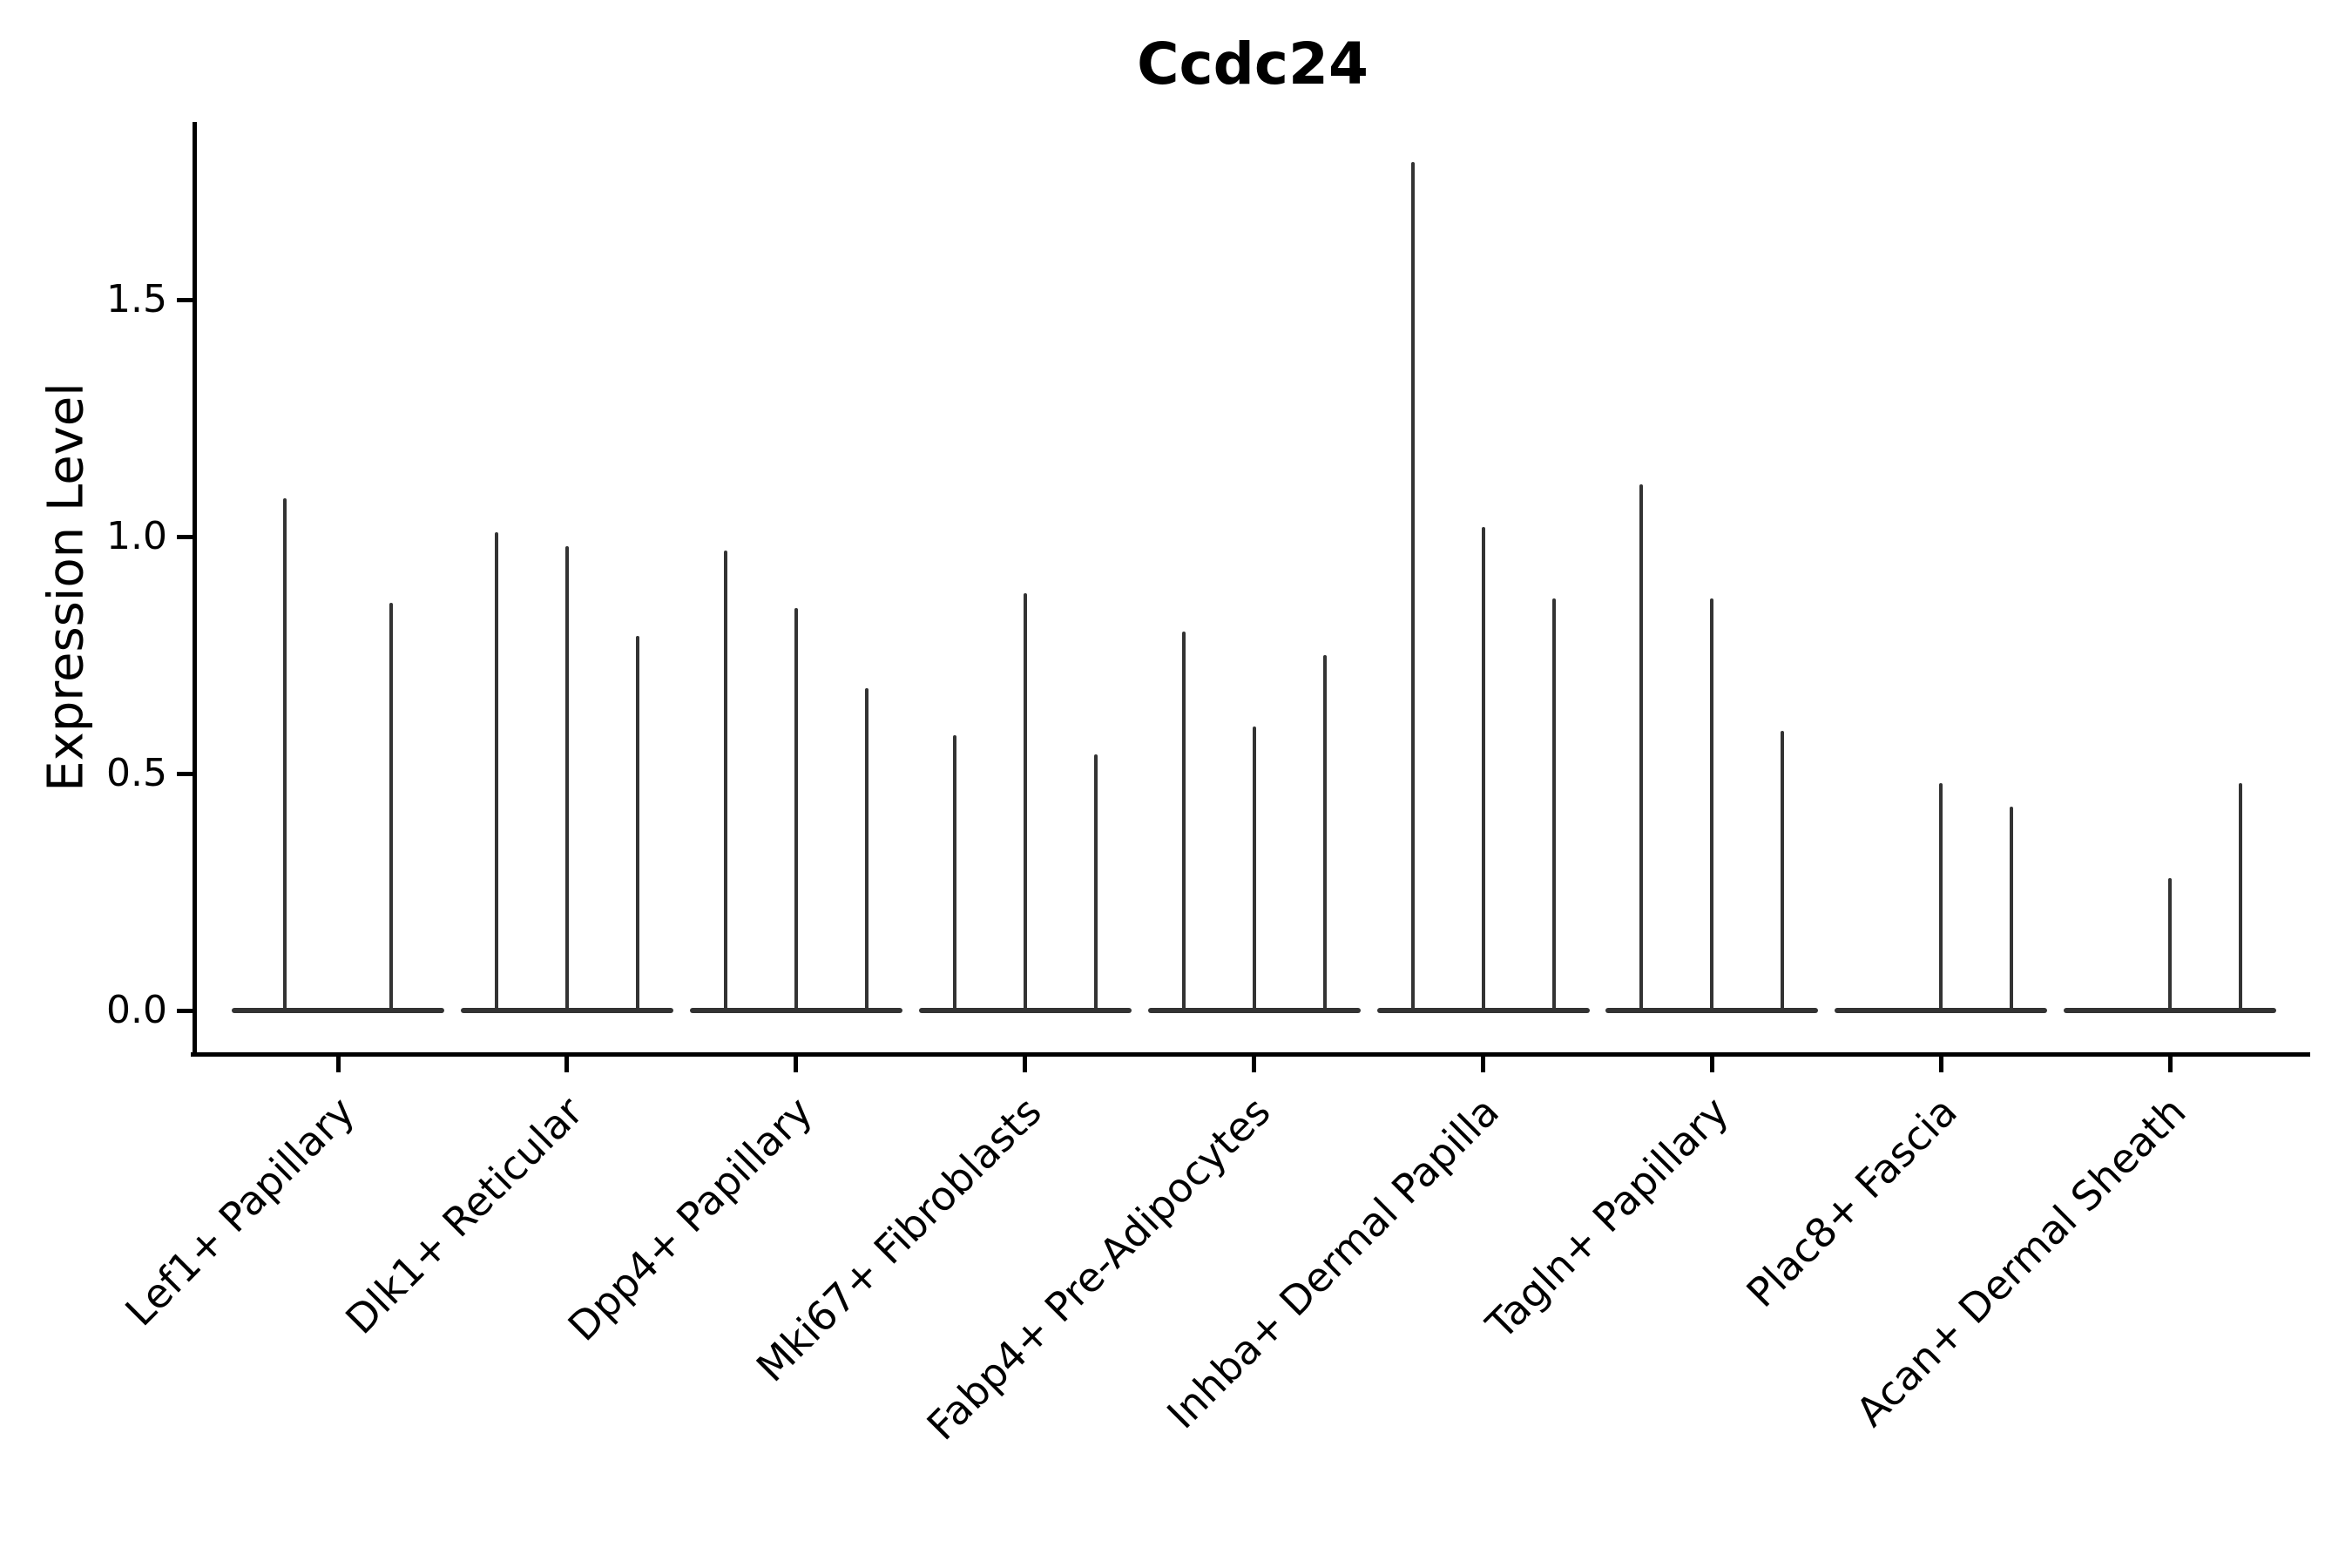 This screenshot has width=2352, height=1568. Describe the element at coordinates (1250, 1054) in the screenshot. I see `x-axis-line` at that location.